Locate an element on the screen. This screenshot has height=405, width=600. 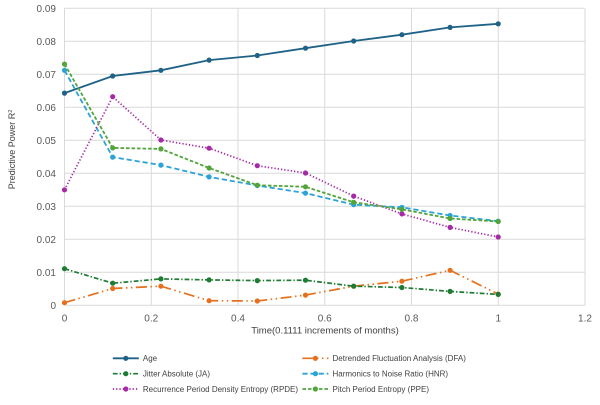
svg-text: 0.06 is located at coordinates (47, 108).